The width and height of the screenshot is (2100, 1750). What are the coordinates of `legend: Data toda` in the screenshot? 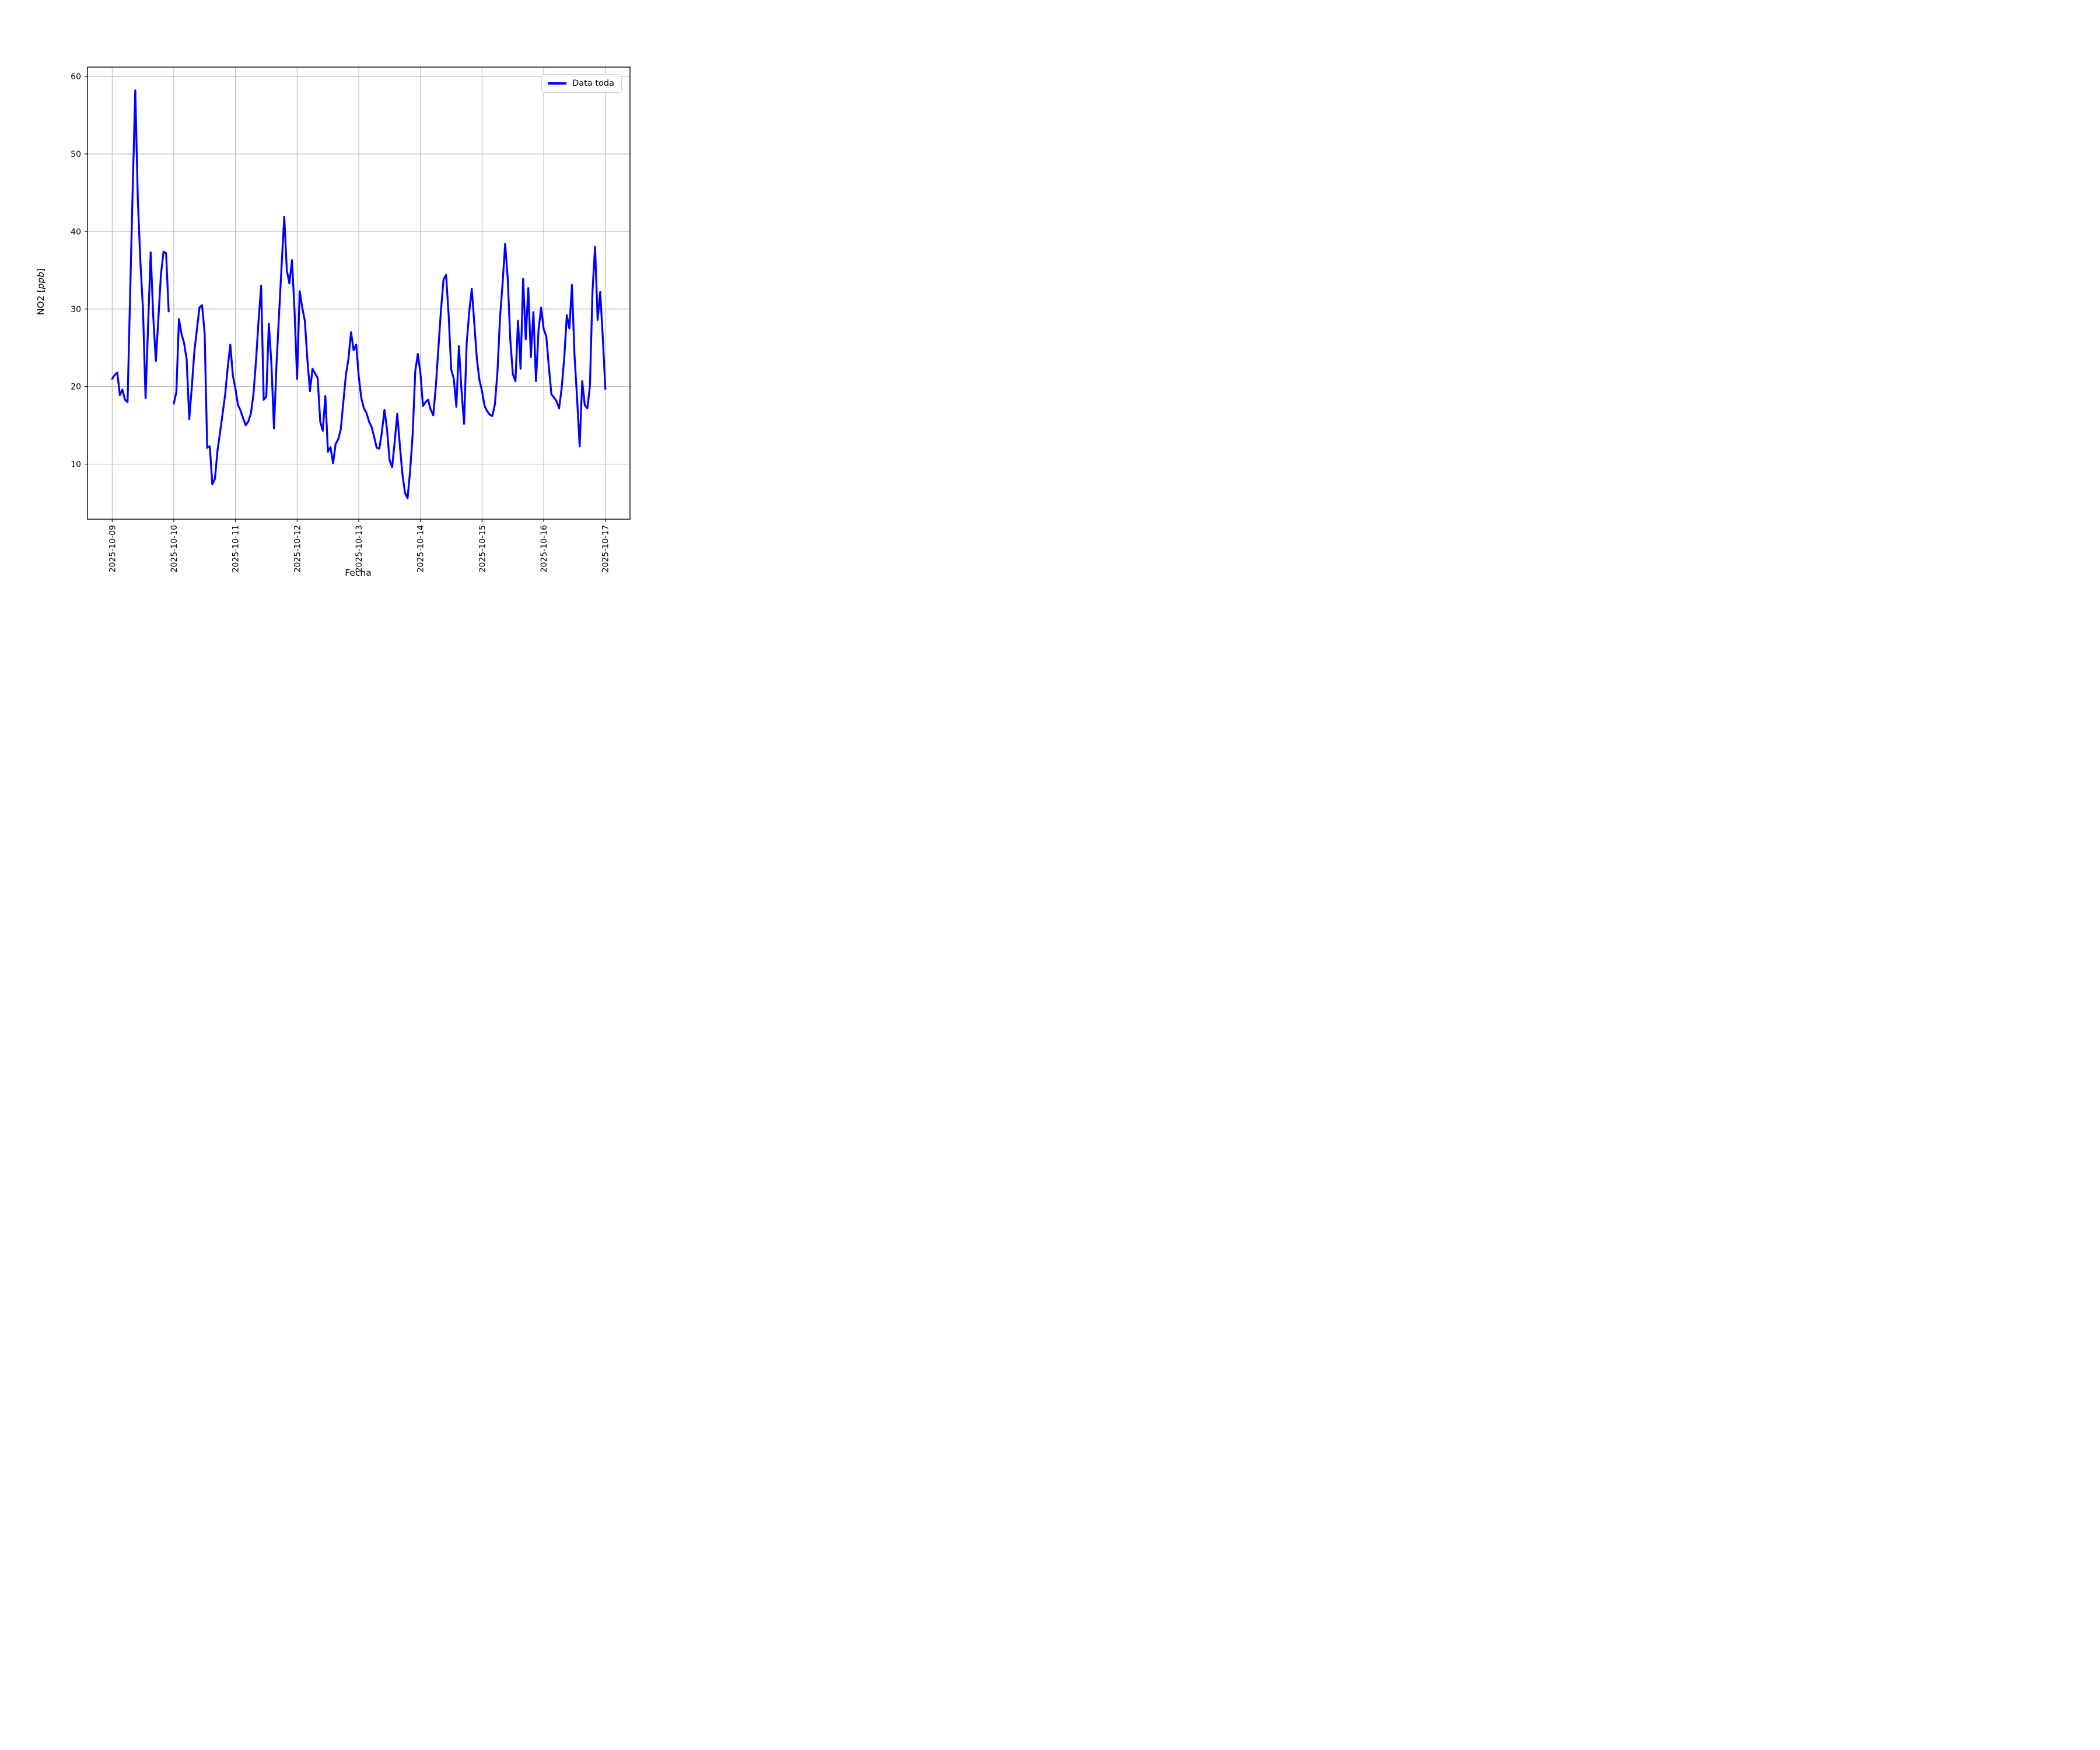 It's located at (581, 83).